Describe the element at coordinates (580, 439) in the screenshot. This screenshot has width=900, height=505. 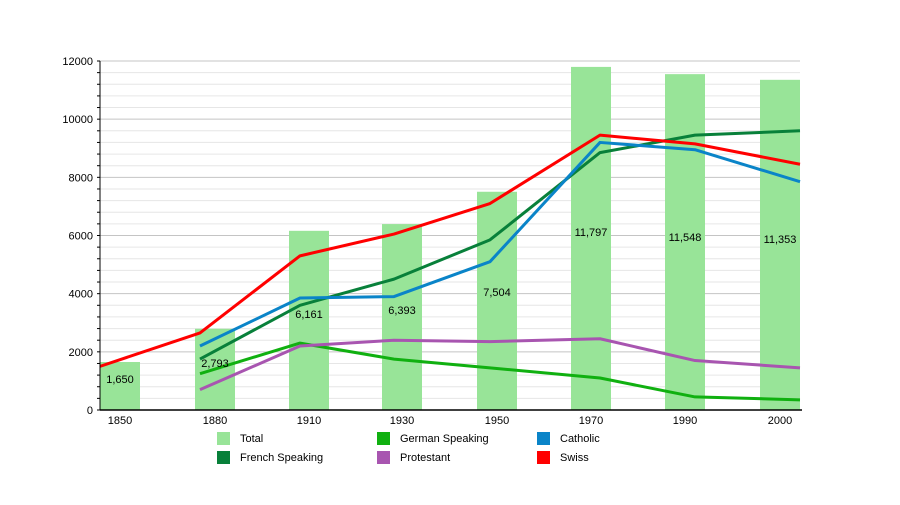
I see `legend-label: Catholic` at that location.